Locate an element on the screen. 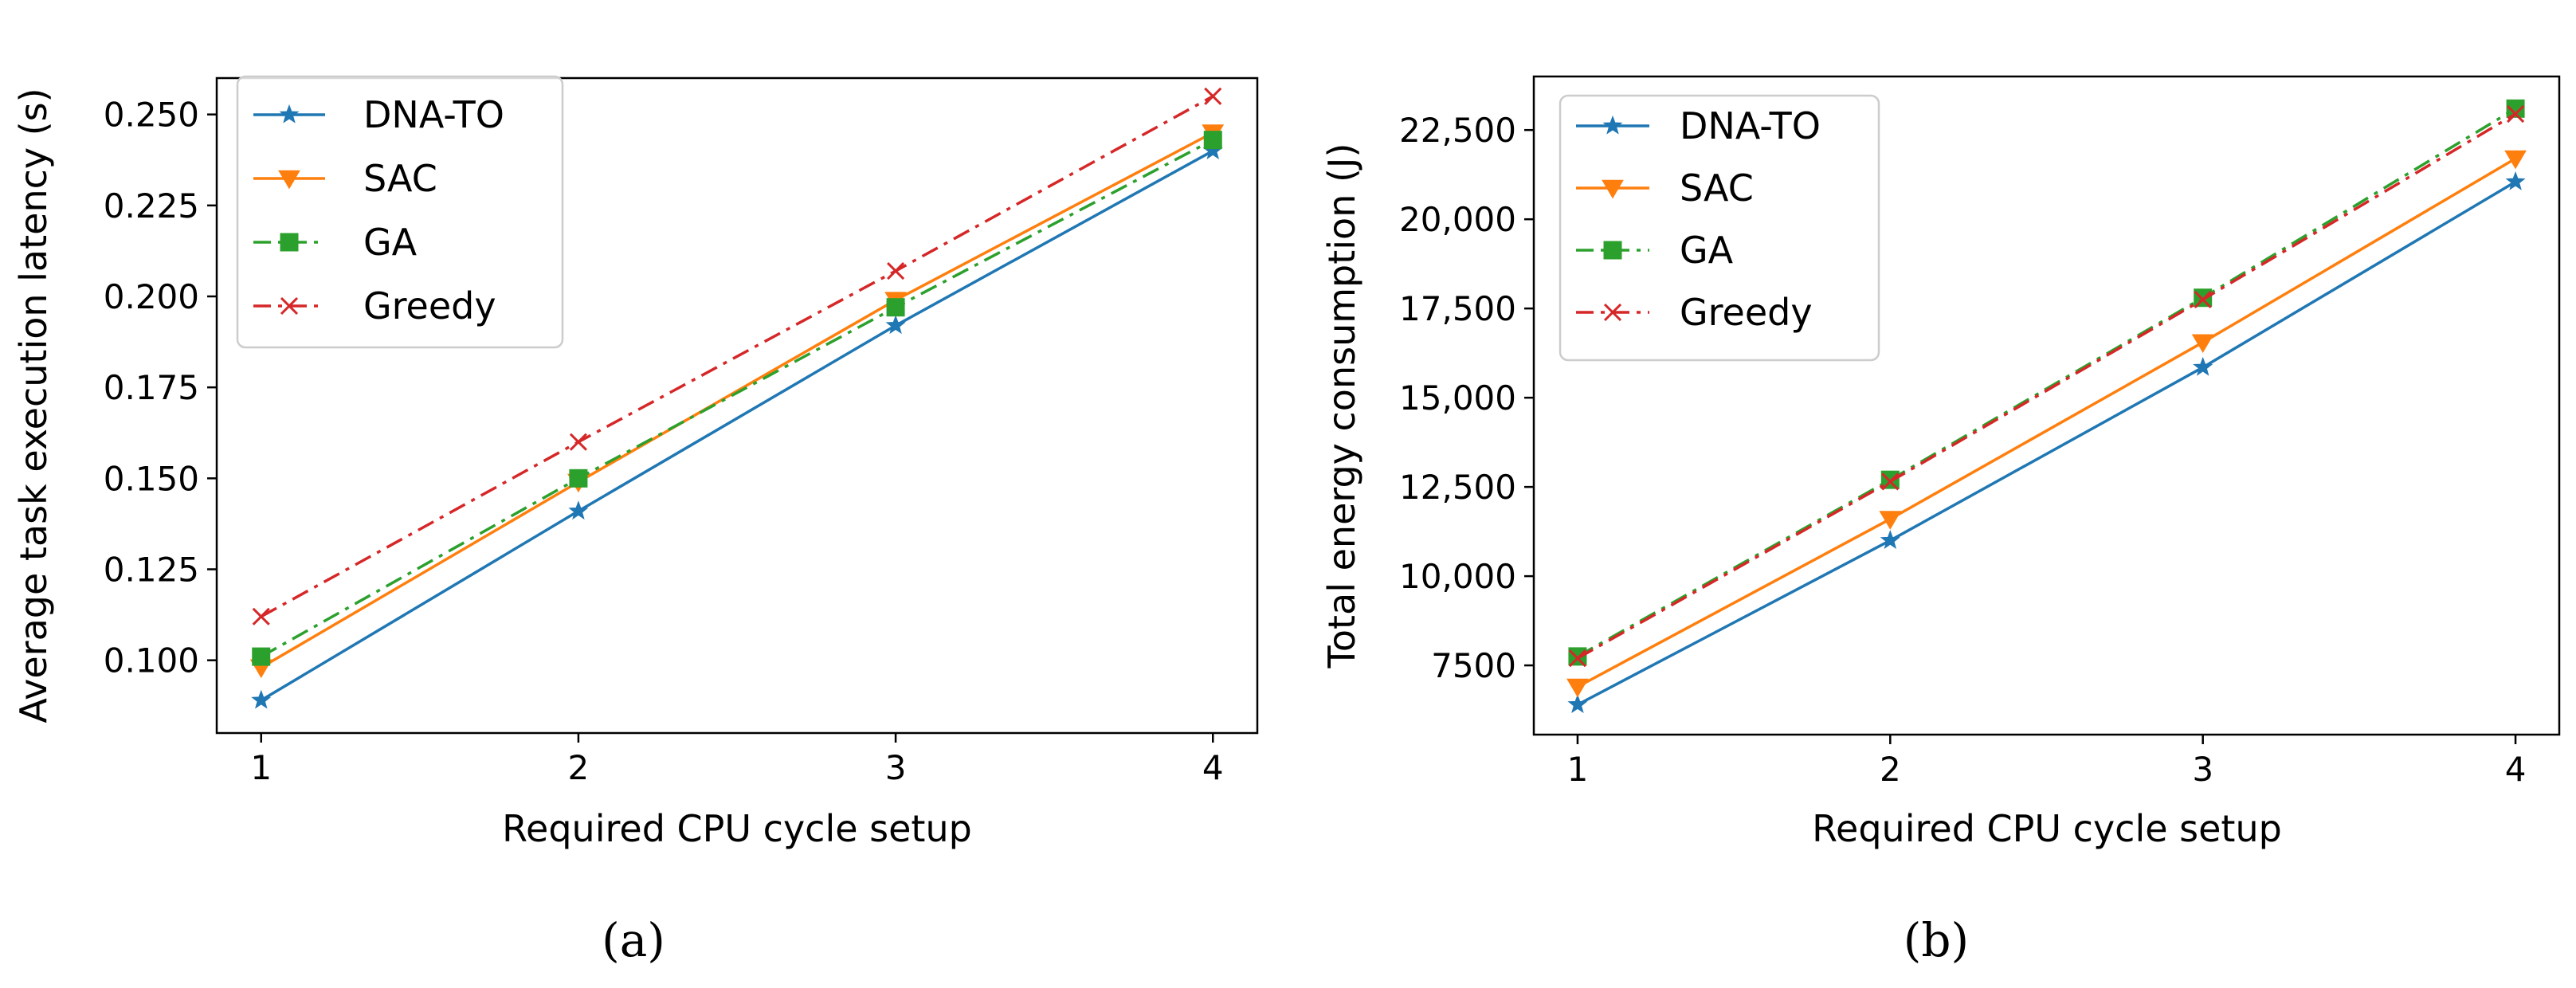 The width and height of the screenshot is (2576, 988). y-tick-label-a-0: 0.100 is located at coordinates (151, 660).